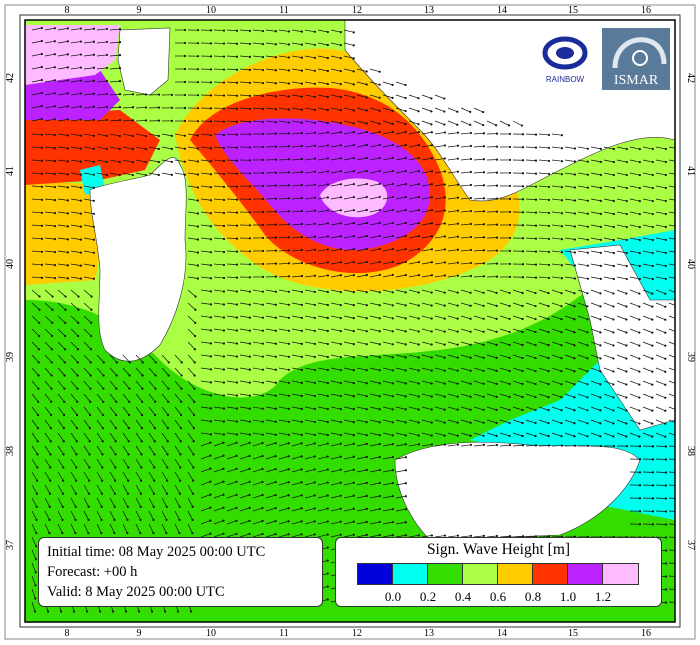  I want to click on legend-swatch, so click(480, 574).